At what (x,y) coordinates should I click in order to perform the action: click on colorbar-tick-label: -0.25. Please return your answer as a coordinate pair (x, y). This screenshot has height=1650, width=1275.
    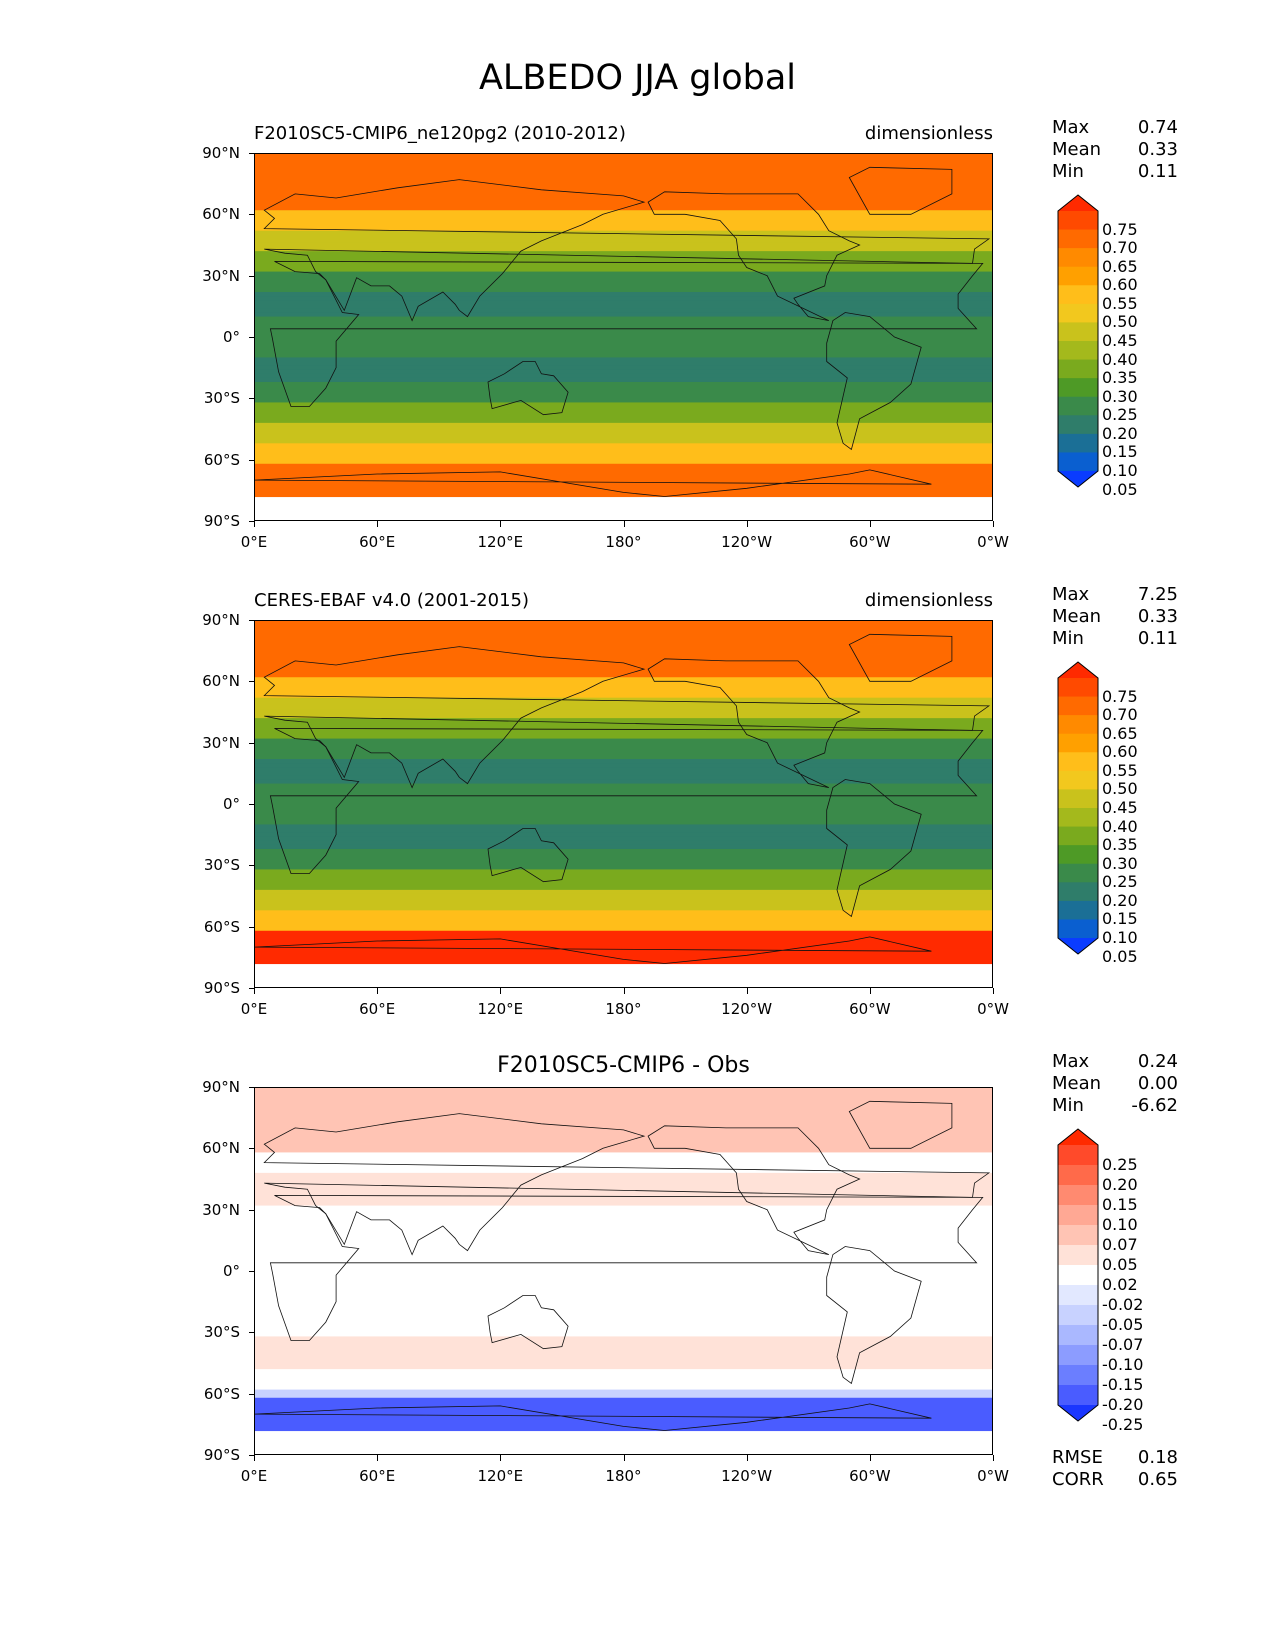
    Looking at the image, I should click on (1123, 1424).